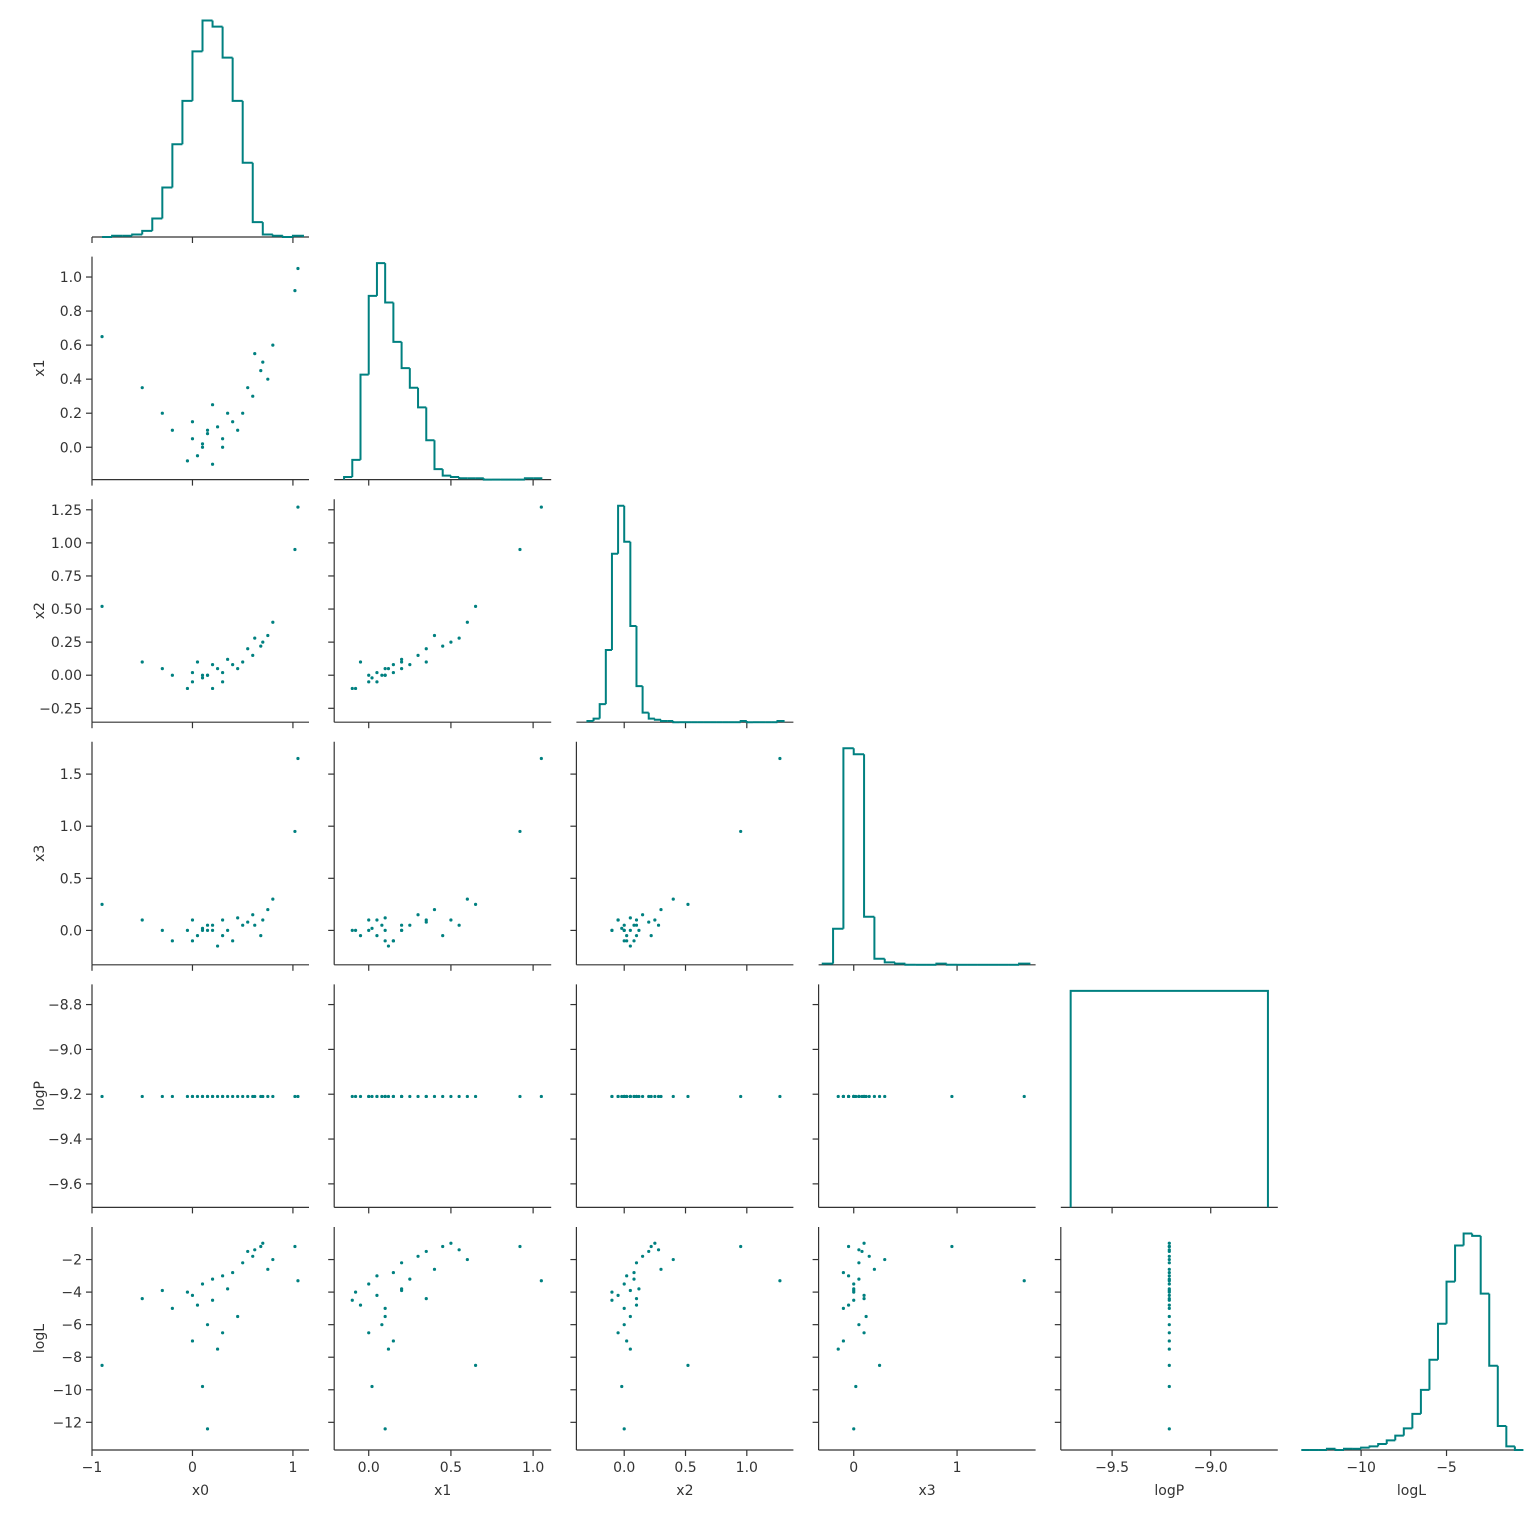 This screenshot has height=1517, width=1530. What do you see at coordinates (71, 414) in the screenshot?
I see `y-tick-label: 0.2` at bounding box center [71, 414].